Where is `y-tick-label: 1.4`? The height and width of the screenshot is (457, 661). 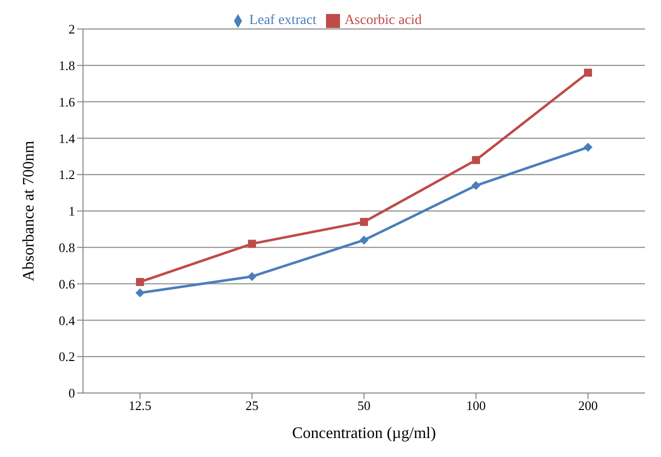
y-tick-label: 1.4 is located at coordinates (67, 138).